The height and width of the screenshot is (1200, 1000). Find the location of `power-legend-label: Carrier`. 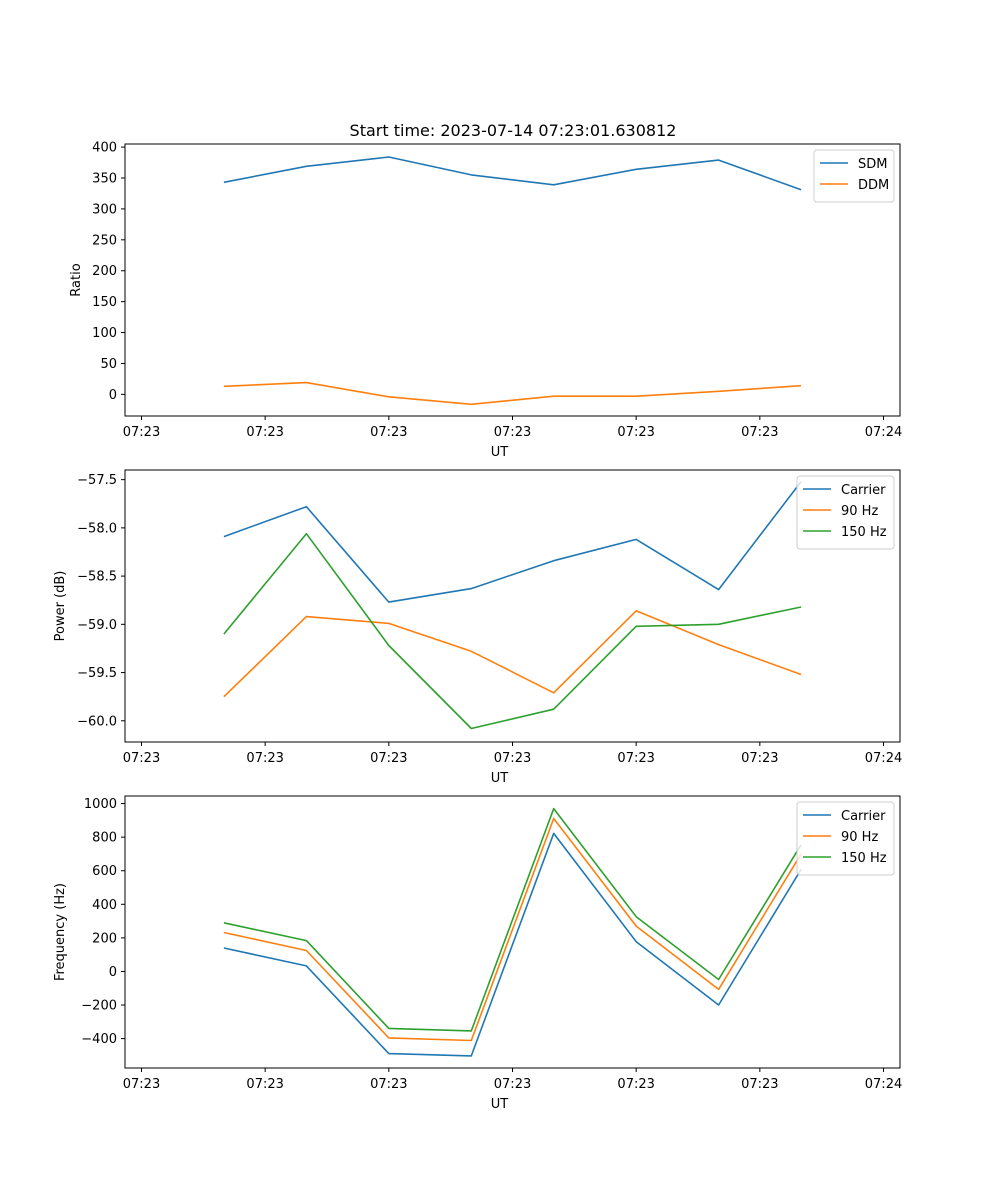

power-legend-label: Carrier is located at coordinates (863, 490).